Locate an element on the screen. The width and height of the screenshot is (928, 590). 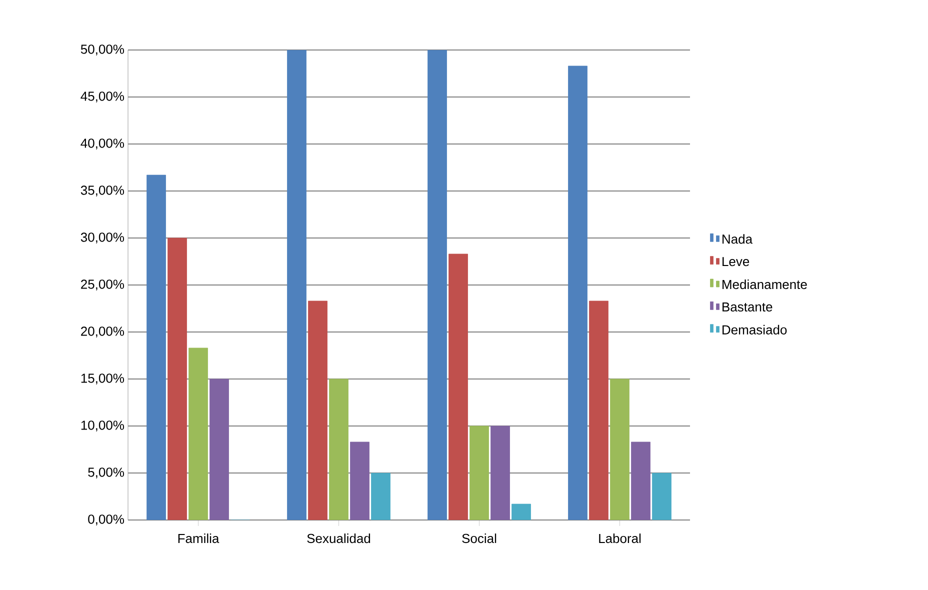
y-tick-label: 30,00% is located at coordinates (102, 238).